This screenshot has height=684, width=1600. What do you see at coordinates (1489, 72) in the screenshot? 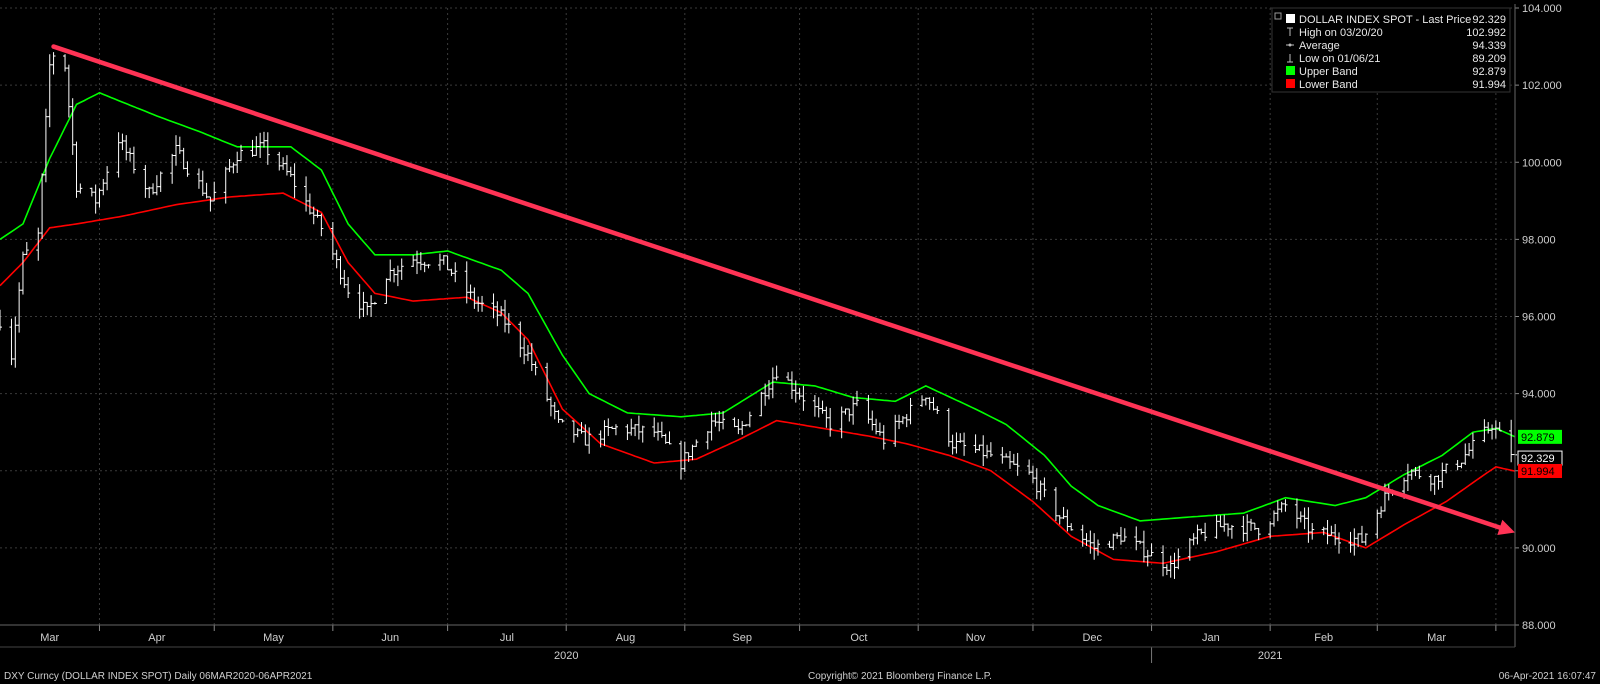
I see `legend-value: 92.879` at bounding box center [1489, 72].